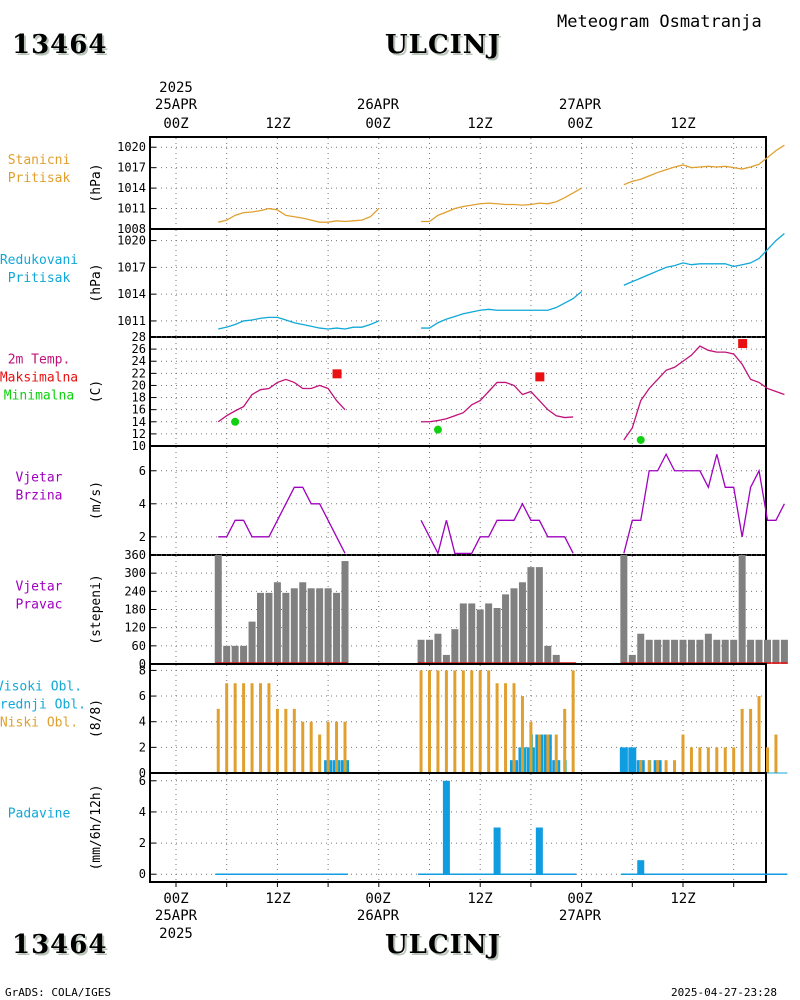 This screenshot has width=800, height=1000. I want to click on panel-unit-label: (m/s), so click(96, 500).